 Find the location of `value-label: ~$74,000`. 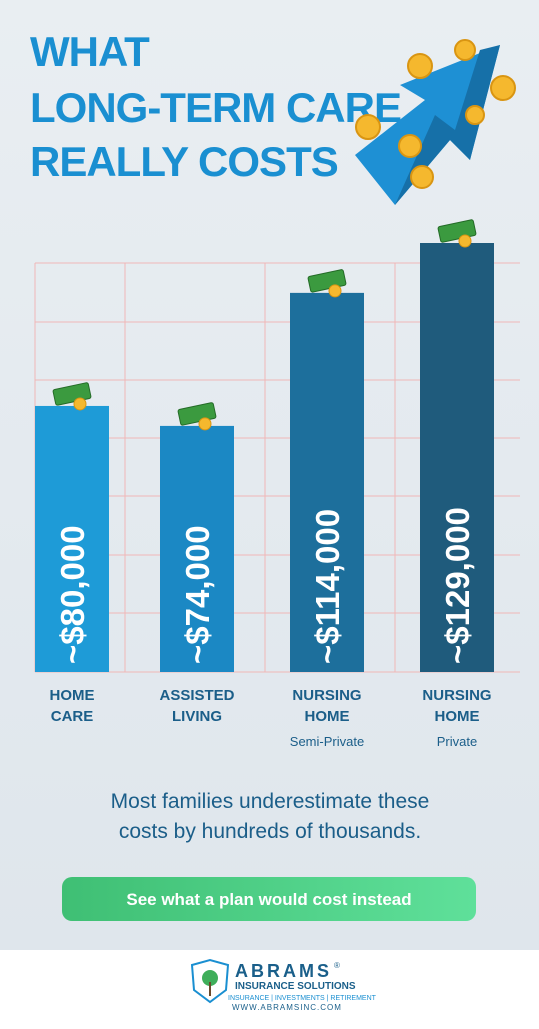

value-label: ~$74,000 is located at coordinates (197, 594).